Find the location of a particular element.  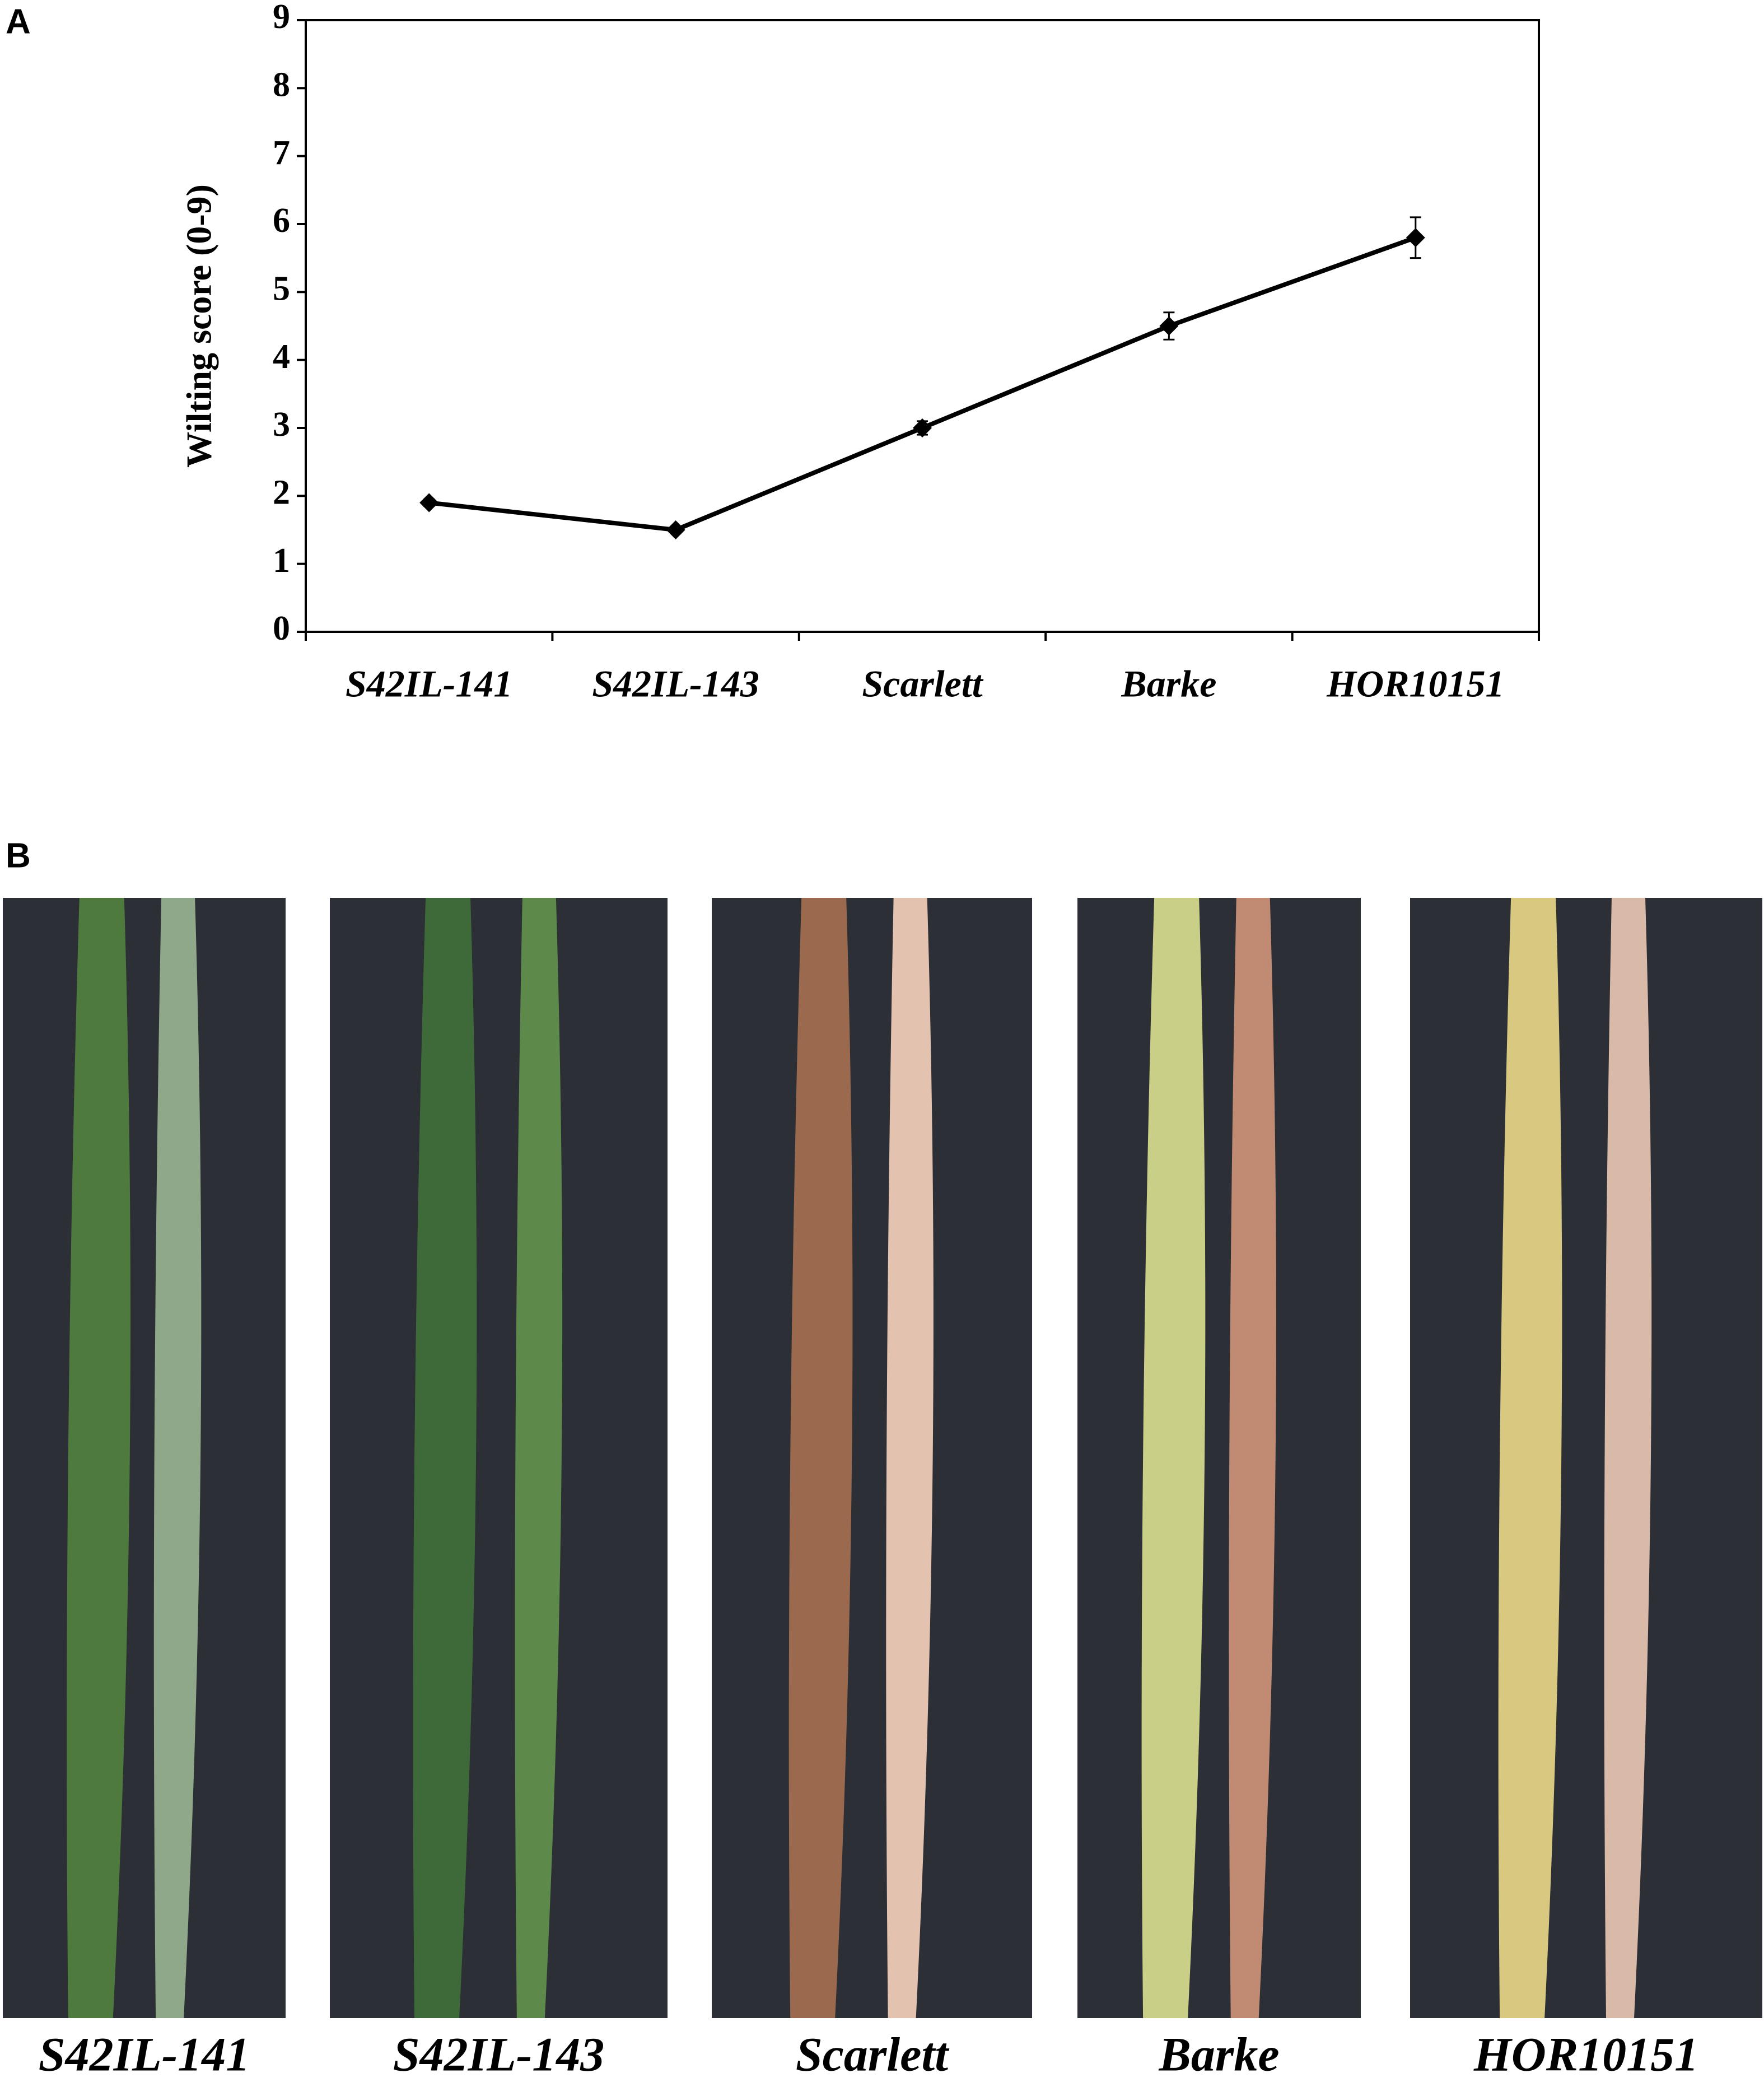

y-tick-label: 4 is located at coordinates (282, 357).